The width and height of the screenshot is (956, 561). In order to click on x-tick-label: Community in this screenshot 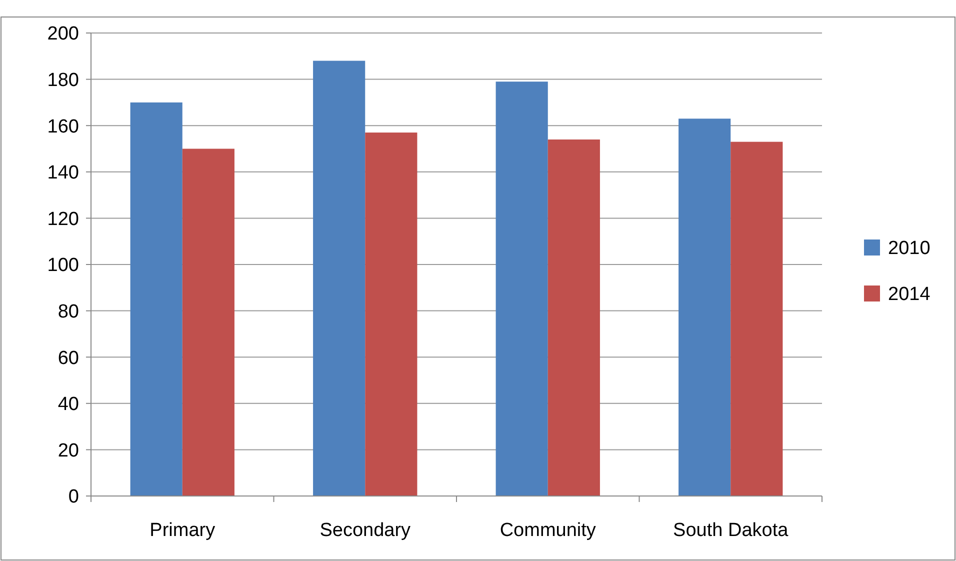, I will do `click(548, 530)`.